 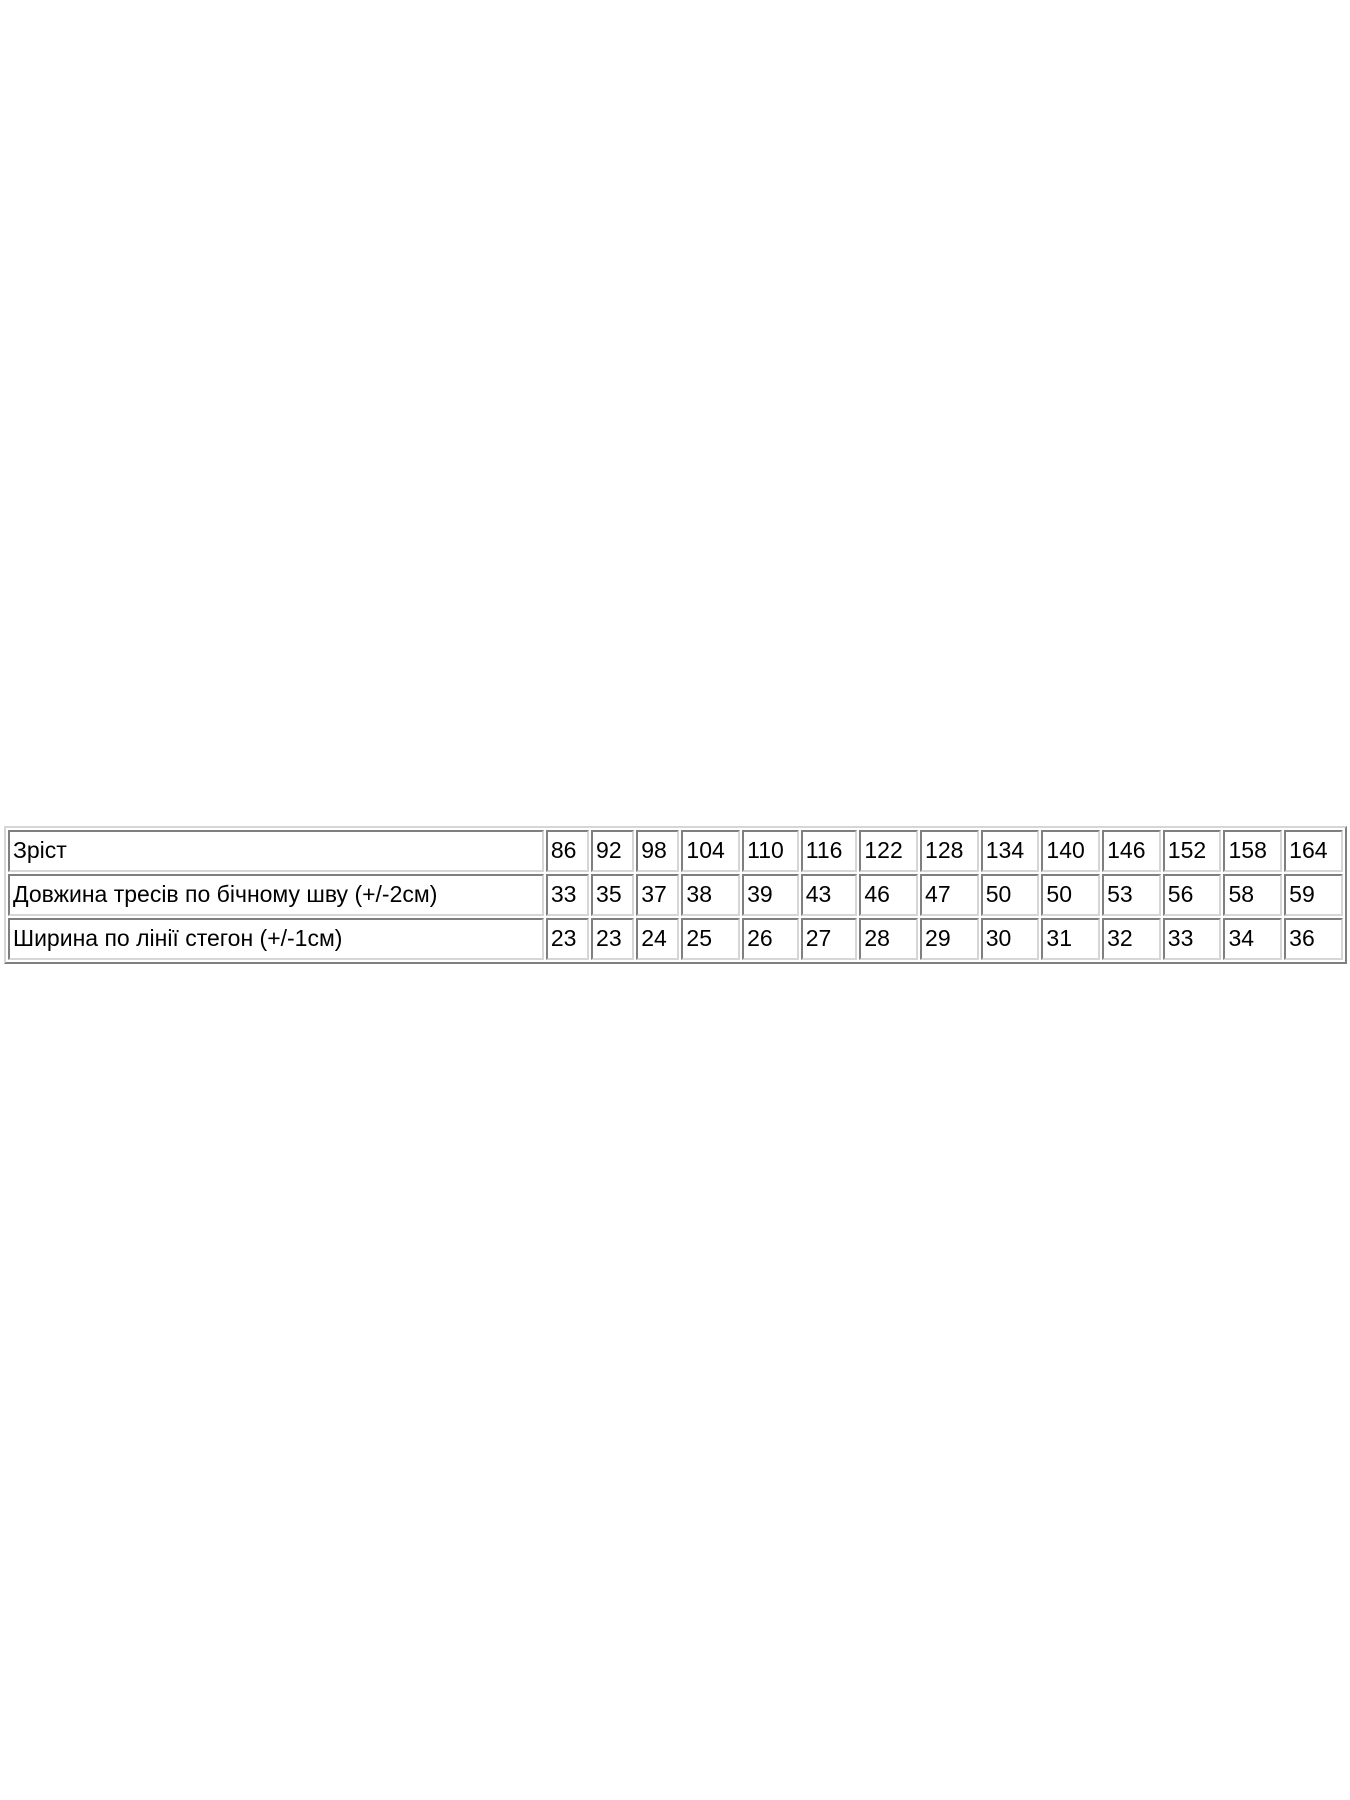 I want to click on height-value-cell: 98, so click(x=658, y=851).